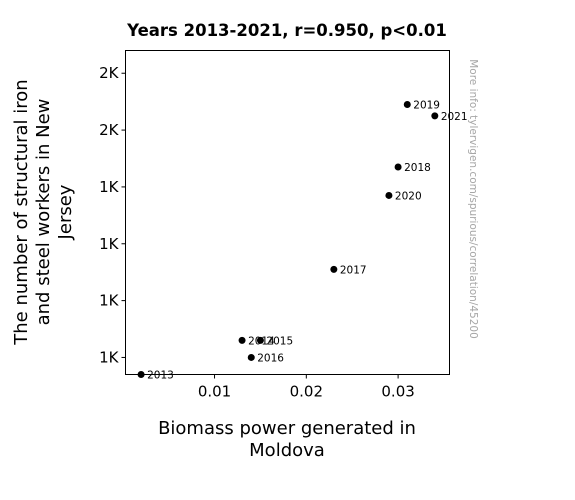 The height and width of the screenshot is (500, 575). I want to click on point-label-2015: 2015, so click(279, 341).